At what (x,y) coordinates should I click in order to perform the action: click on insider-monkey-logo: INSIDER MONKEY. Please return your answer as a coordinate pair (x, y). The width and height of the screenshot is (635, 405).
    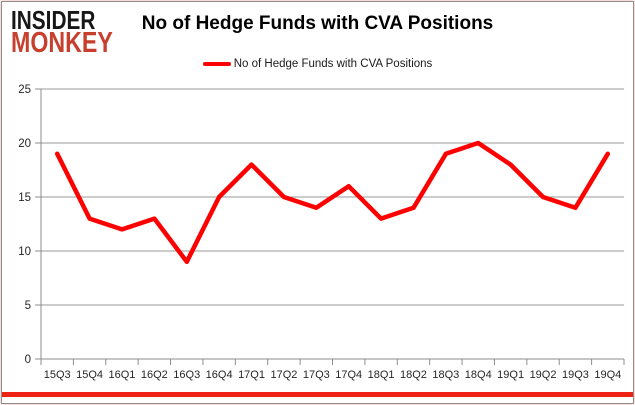
    Looking at the image, I should click on (62, 32).